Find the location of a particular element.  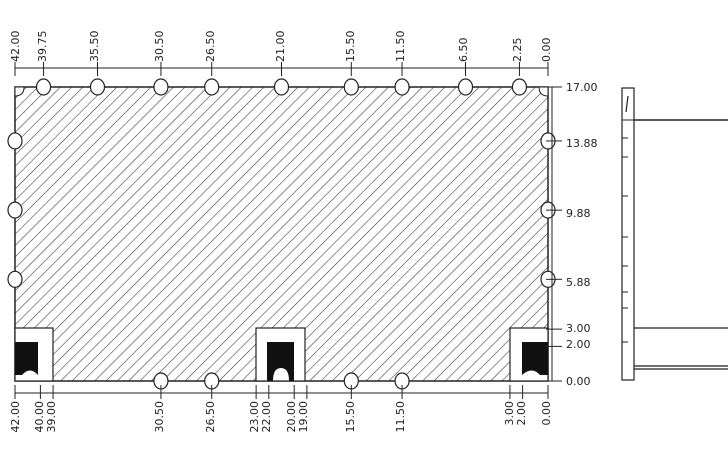

top-label: 6.50 is located at coordinates (463, 50).